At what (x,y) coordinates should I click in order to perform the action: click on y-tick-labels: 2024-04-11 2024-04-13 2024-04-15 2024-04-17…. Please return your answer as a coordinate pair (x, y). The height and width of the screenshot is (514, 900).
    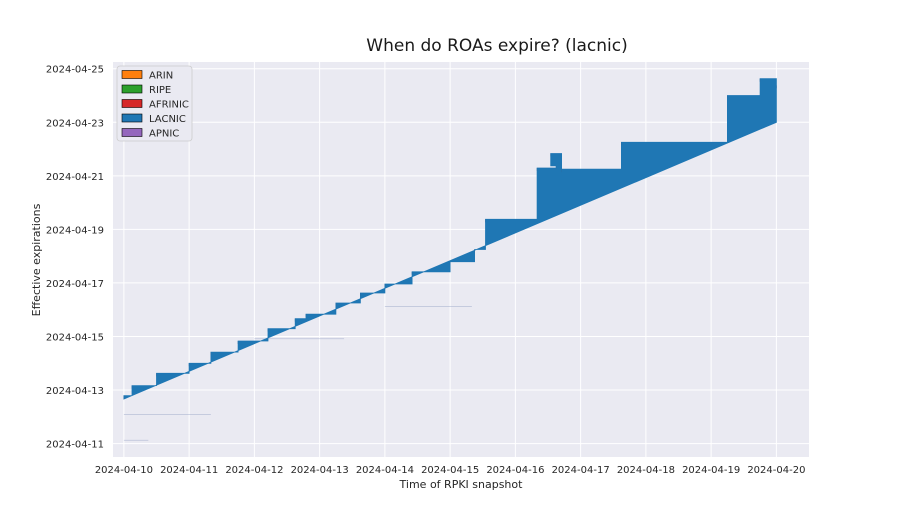
    Looking at the image, I should click on (75, 258).